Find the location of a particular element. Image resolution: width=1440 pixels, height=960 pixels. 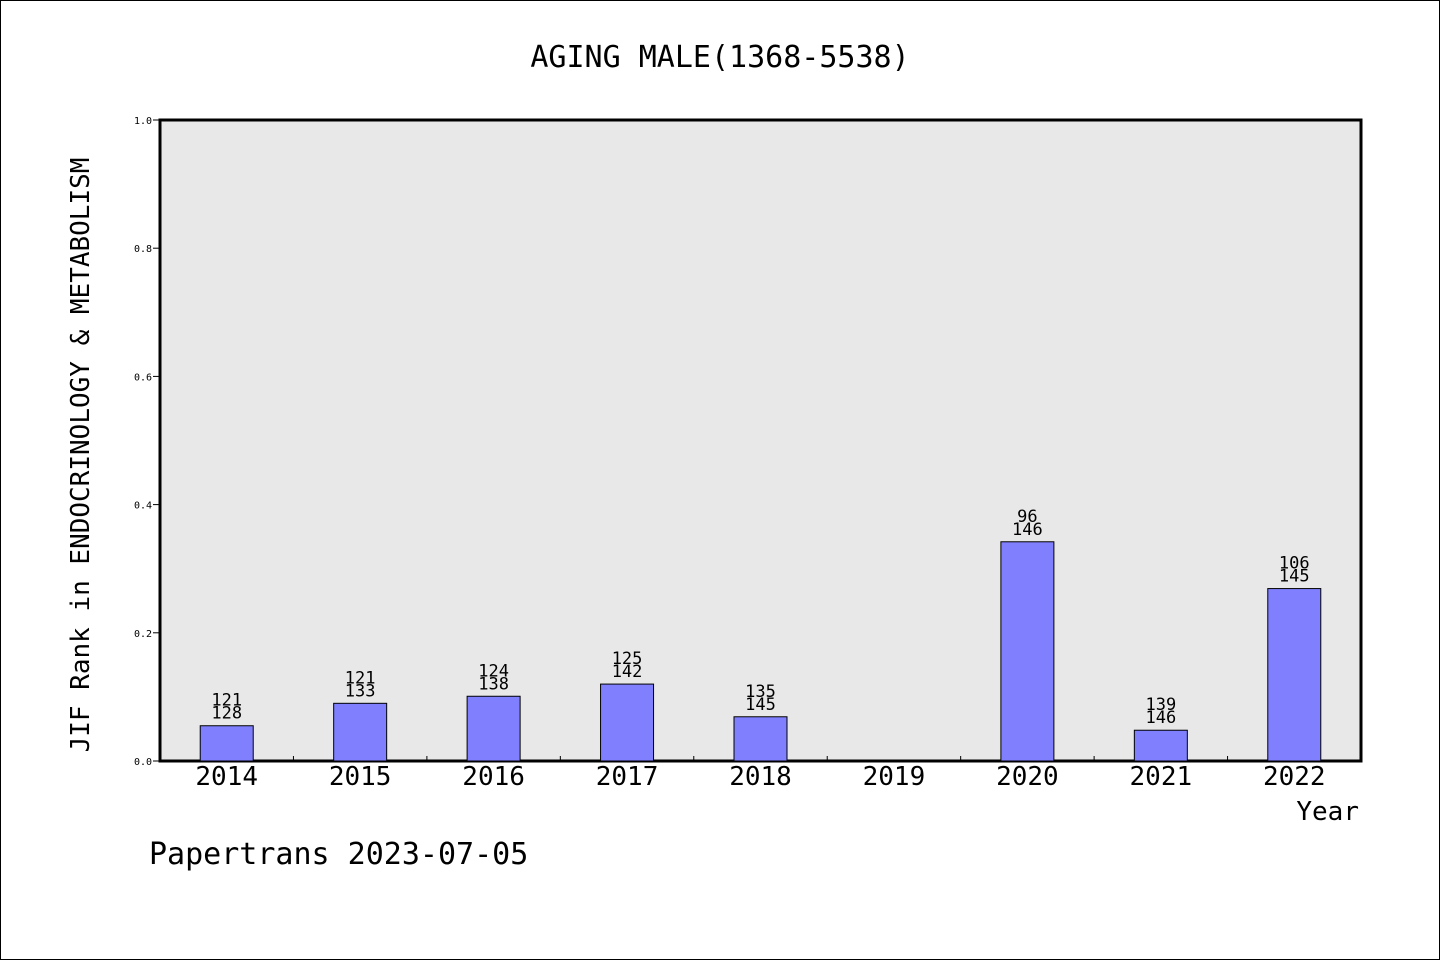

y-tick-label: 0.2 is located at coordinates (143, 634).